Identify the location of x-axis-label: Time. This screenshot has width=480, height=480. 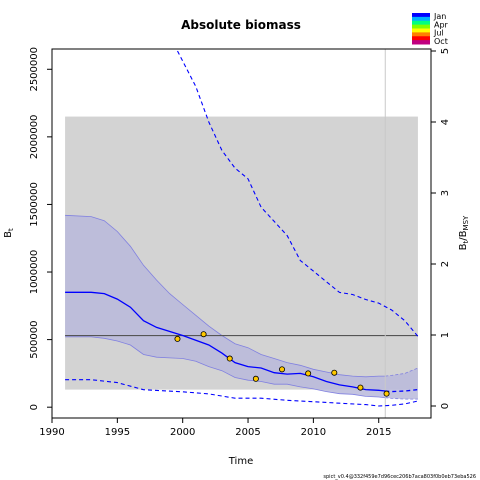
(240, 461).